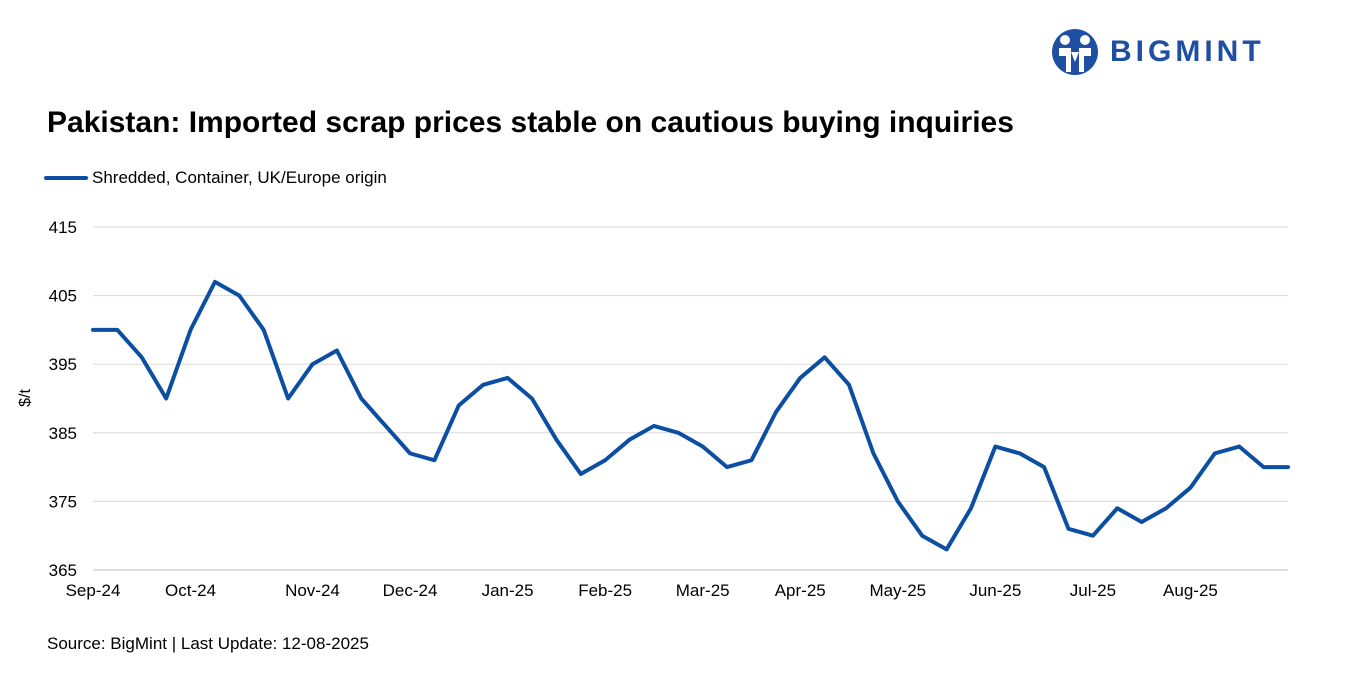 The width and height of the screenshot is (1350, 675). Describe the element at coordinates (93, 590) in the screenshot. I see `x-tick-label: Sep-24` at that location.